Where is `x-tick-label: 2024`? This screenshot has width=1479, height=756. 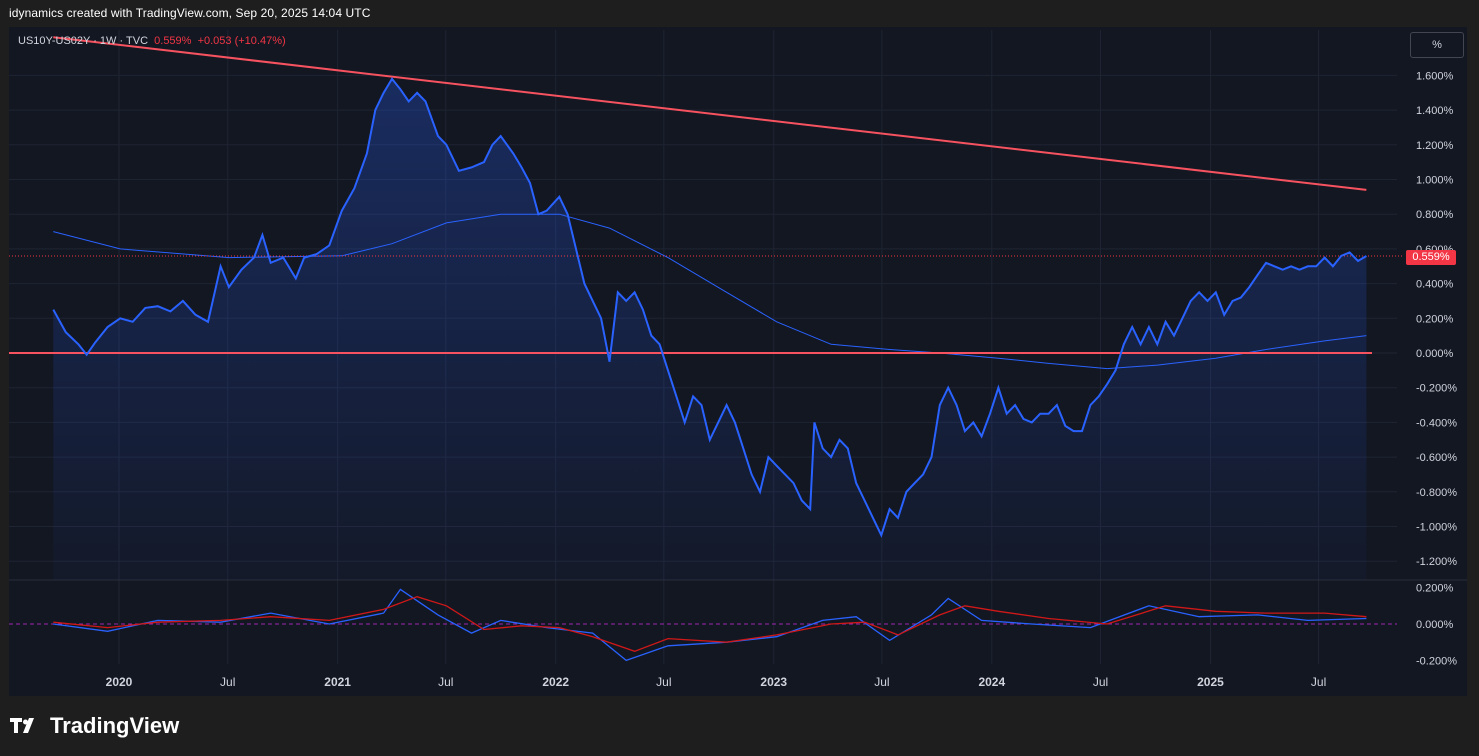 x-tick-label: 2024 is located at coordinates (991, 682).